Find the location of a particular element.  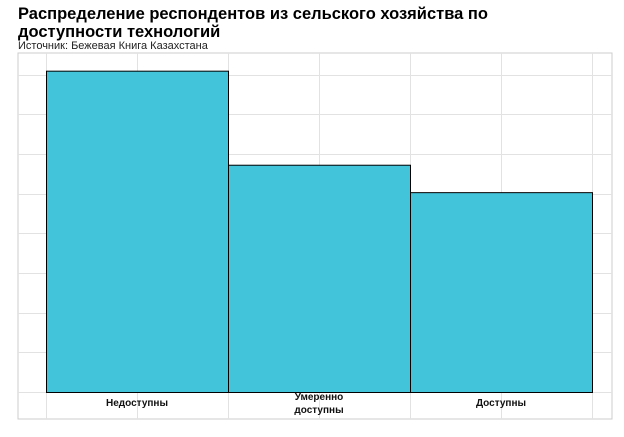

x-tick-label: Доступны is located at coordinates (501, 403).